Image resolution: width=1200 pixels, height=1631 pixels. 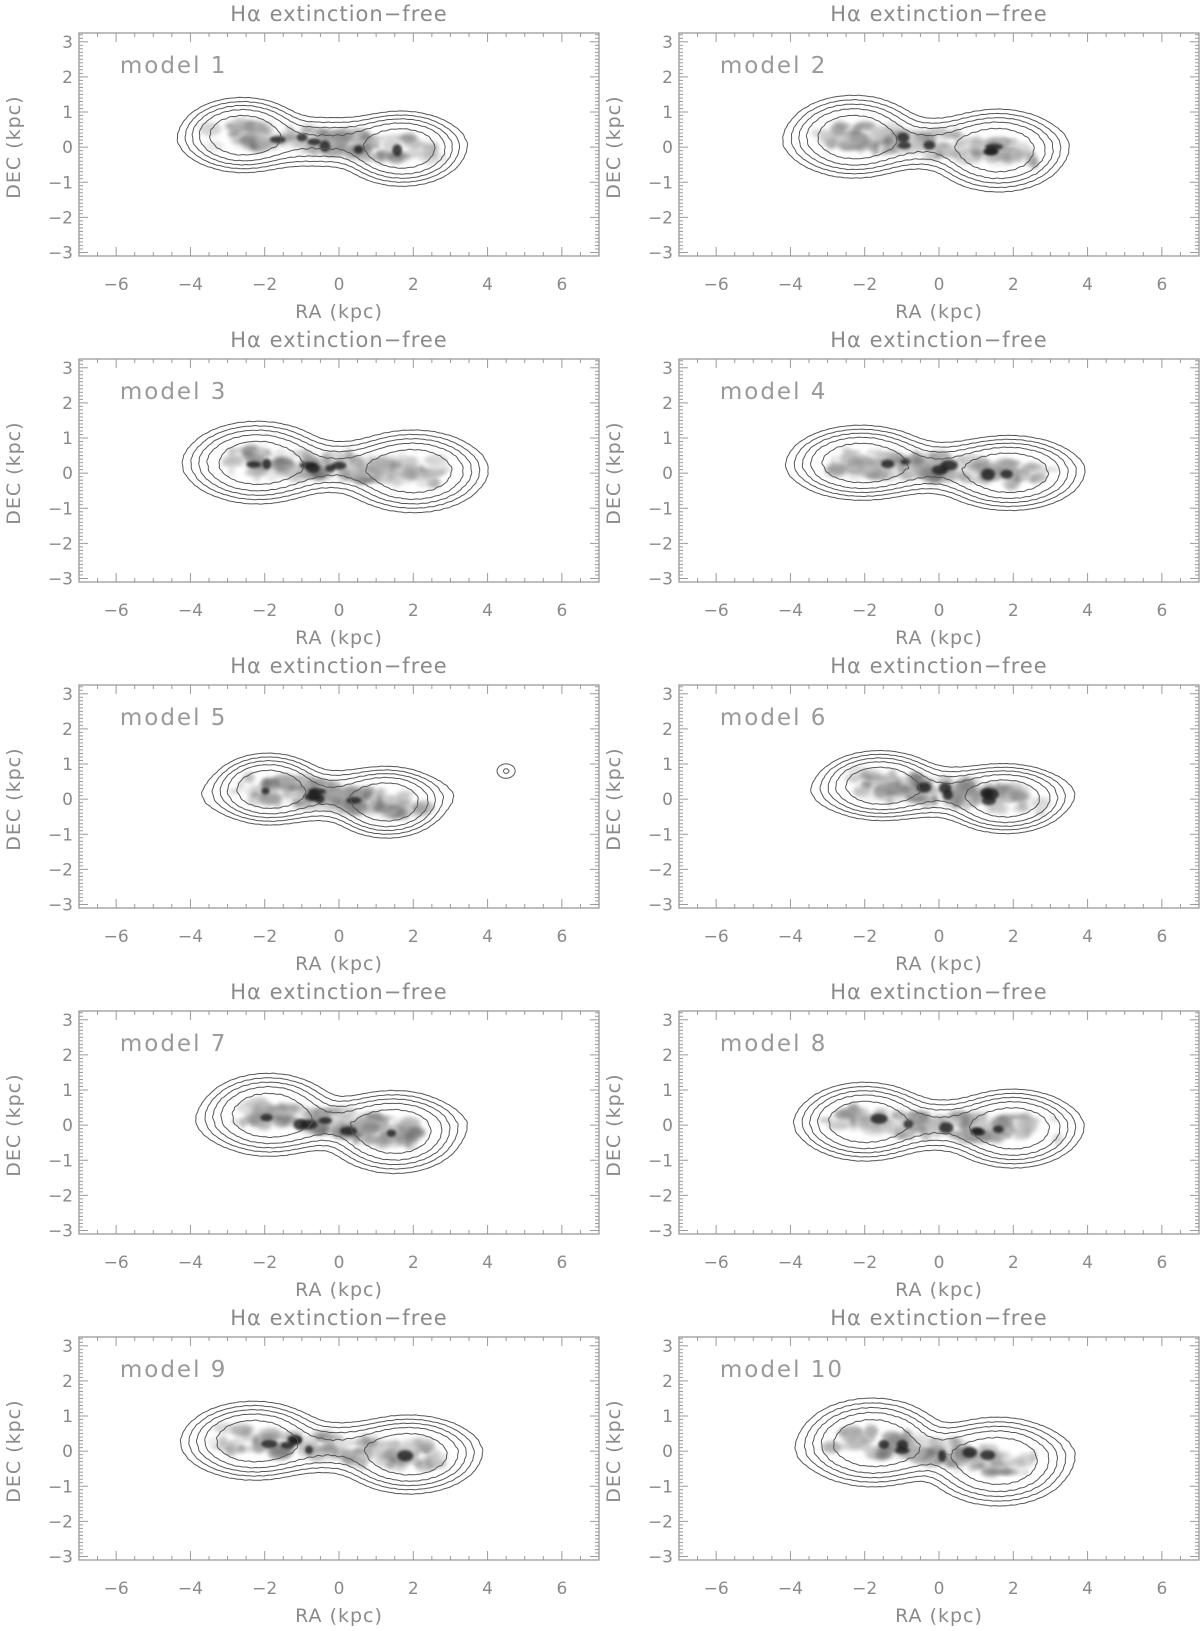 What do you see at coordinates (660, 579) in the screenshot?
I see `y-tick-label: −3` at bounding box center [660, 579].